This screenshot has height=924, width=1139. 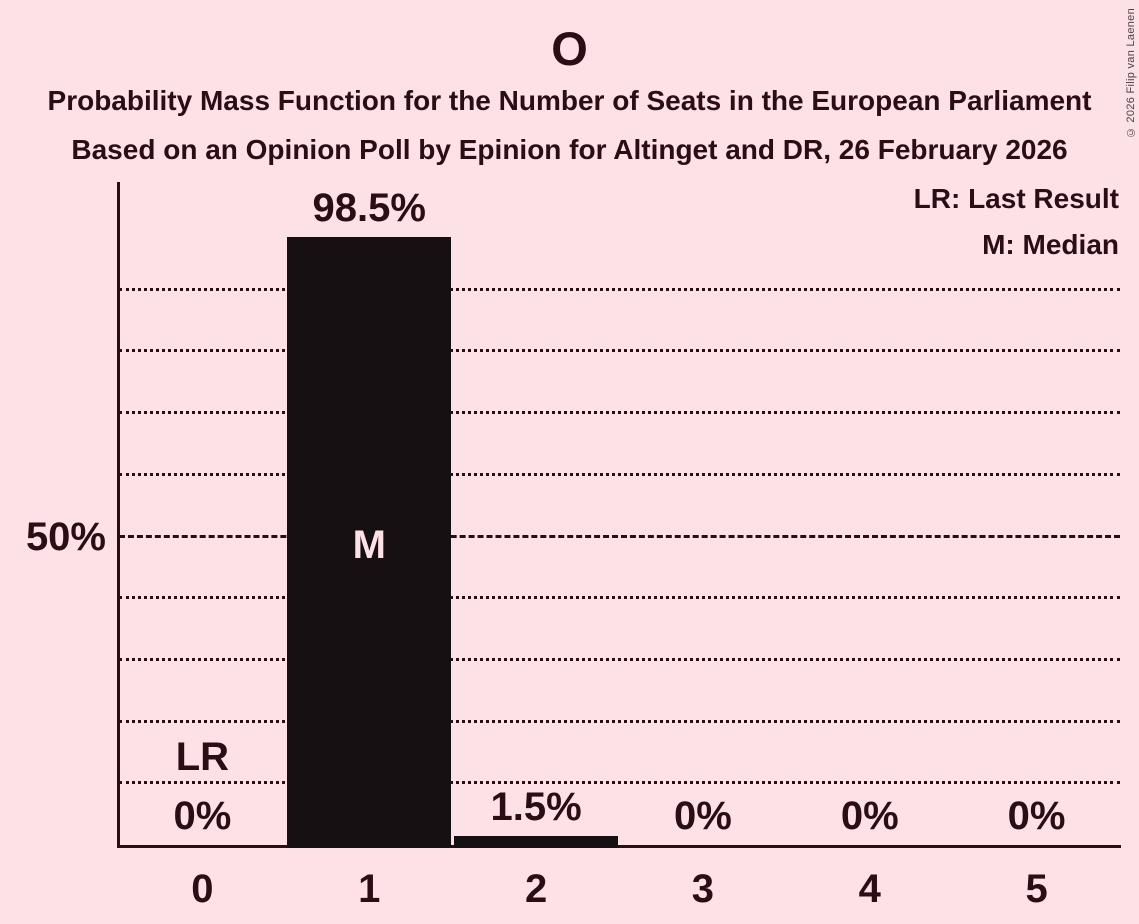 What do you see at coordinates (619, 659) in the screenshot?
I see `gridline-30pct` at bounding box center [619, 659].